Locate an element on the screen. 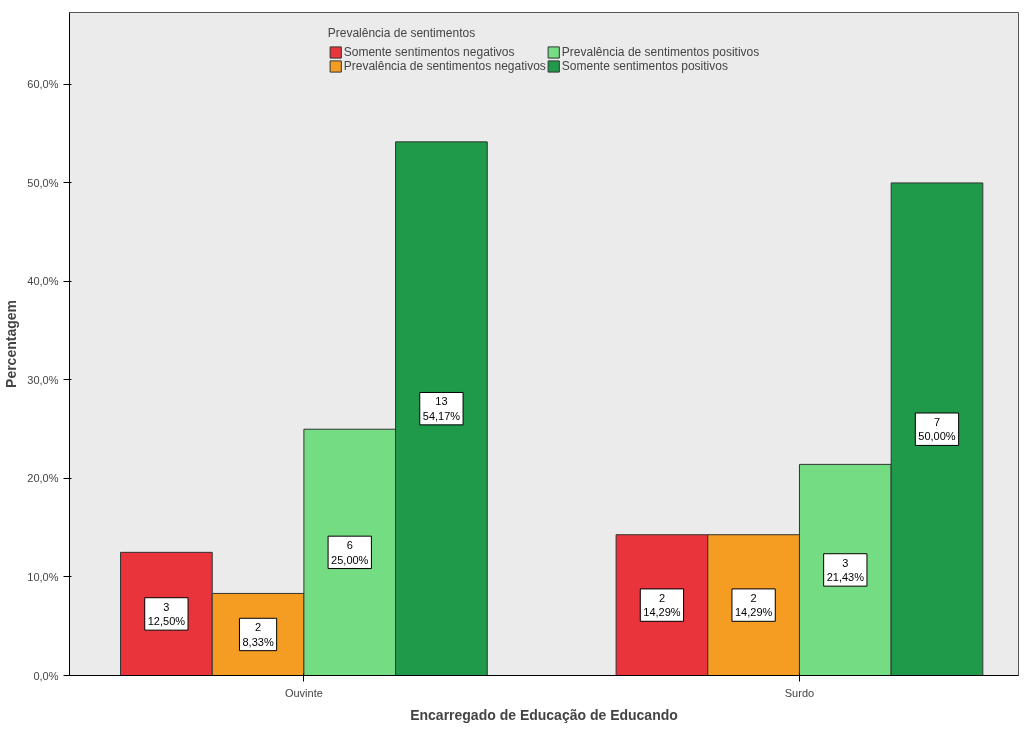 The image size is (1035, 731). y-tick-label: 30,0% is located at coordinates (43, 379).